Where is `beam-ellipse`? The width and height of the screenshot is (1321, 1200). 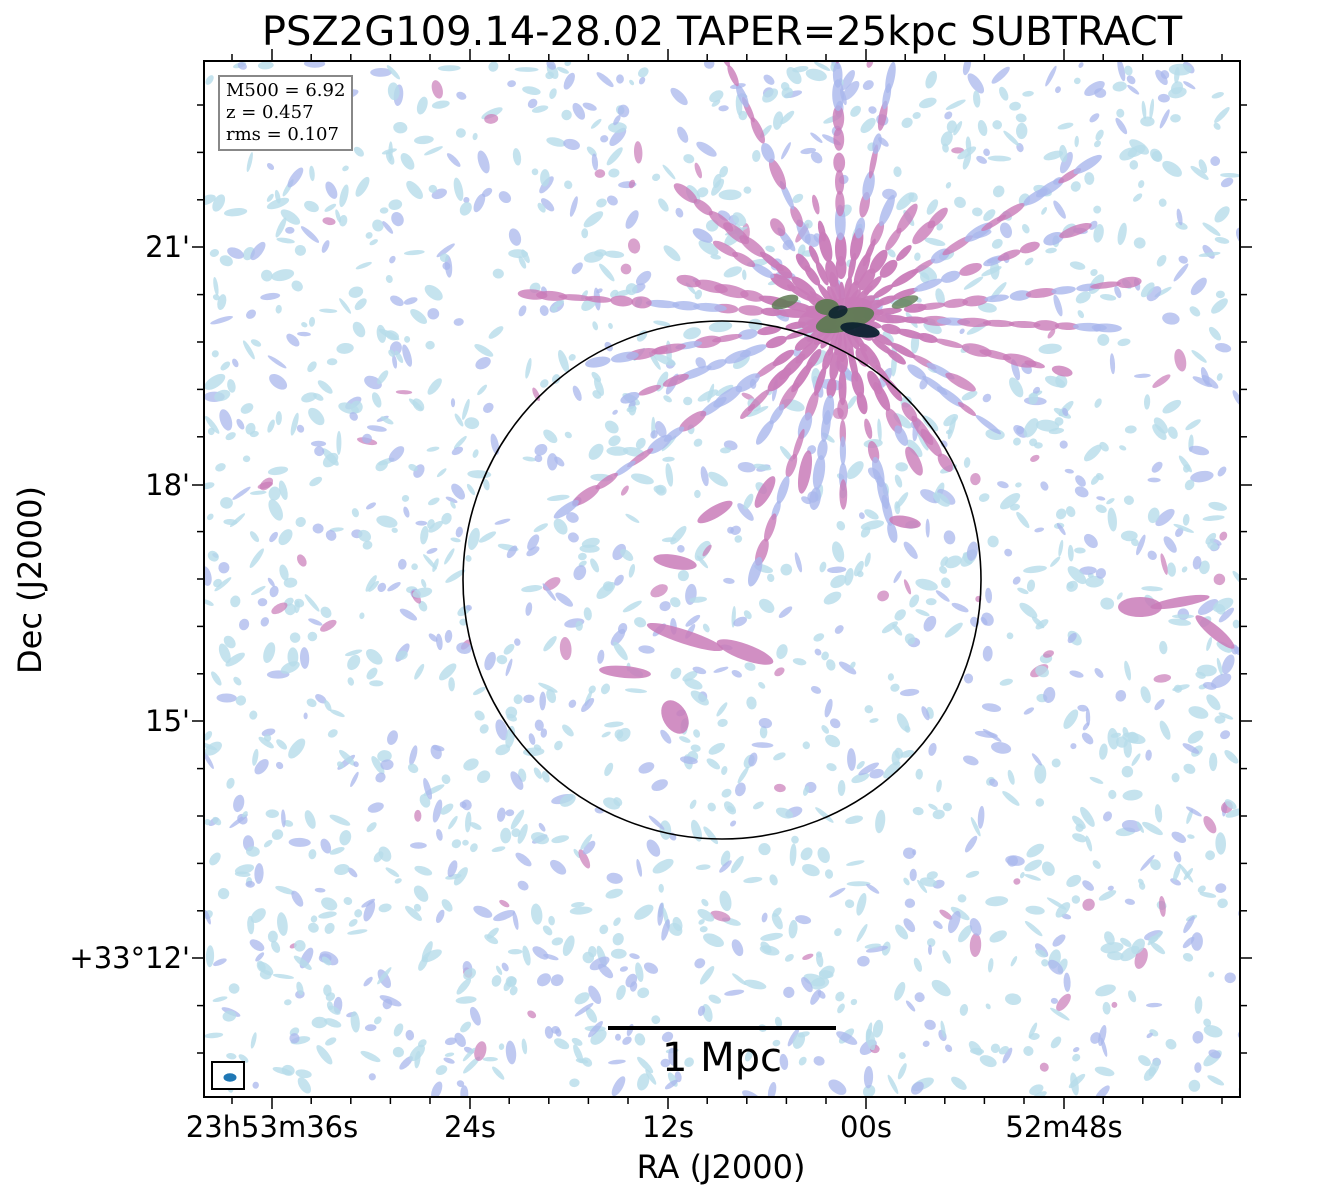
beam-ellipse is located at coordinates (230, 1077).